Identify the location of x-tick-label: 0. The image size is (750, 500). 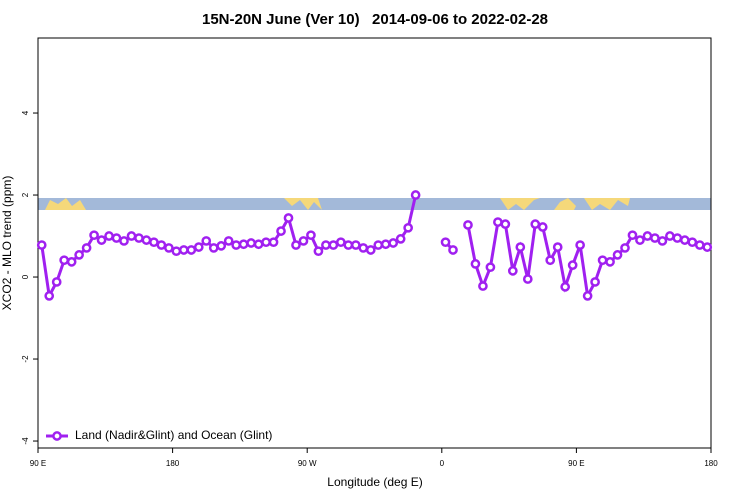
(442, 463).